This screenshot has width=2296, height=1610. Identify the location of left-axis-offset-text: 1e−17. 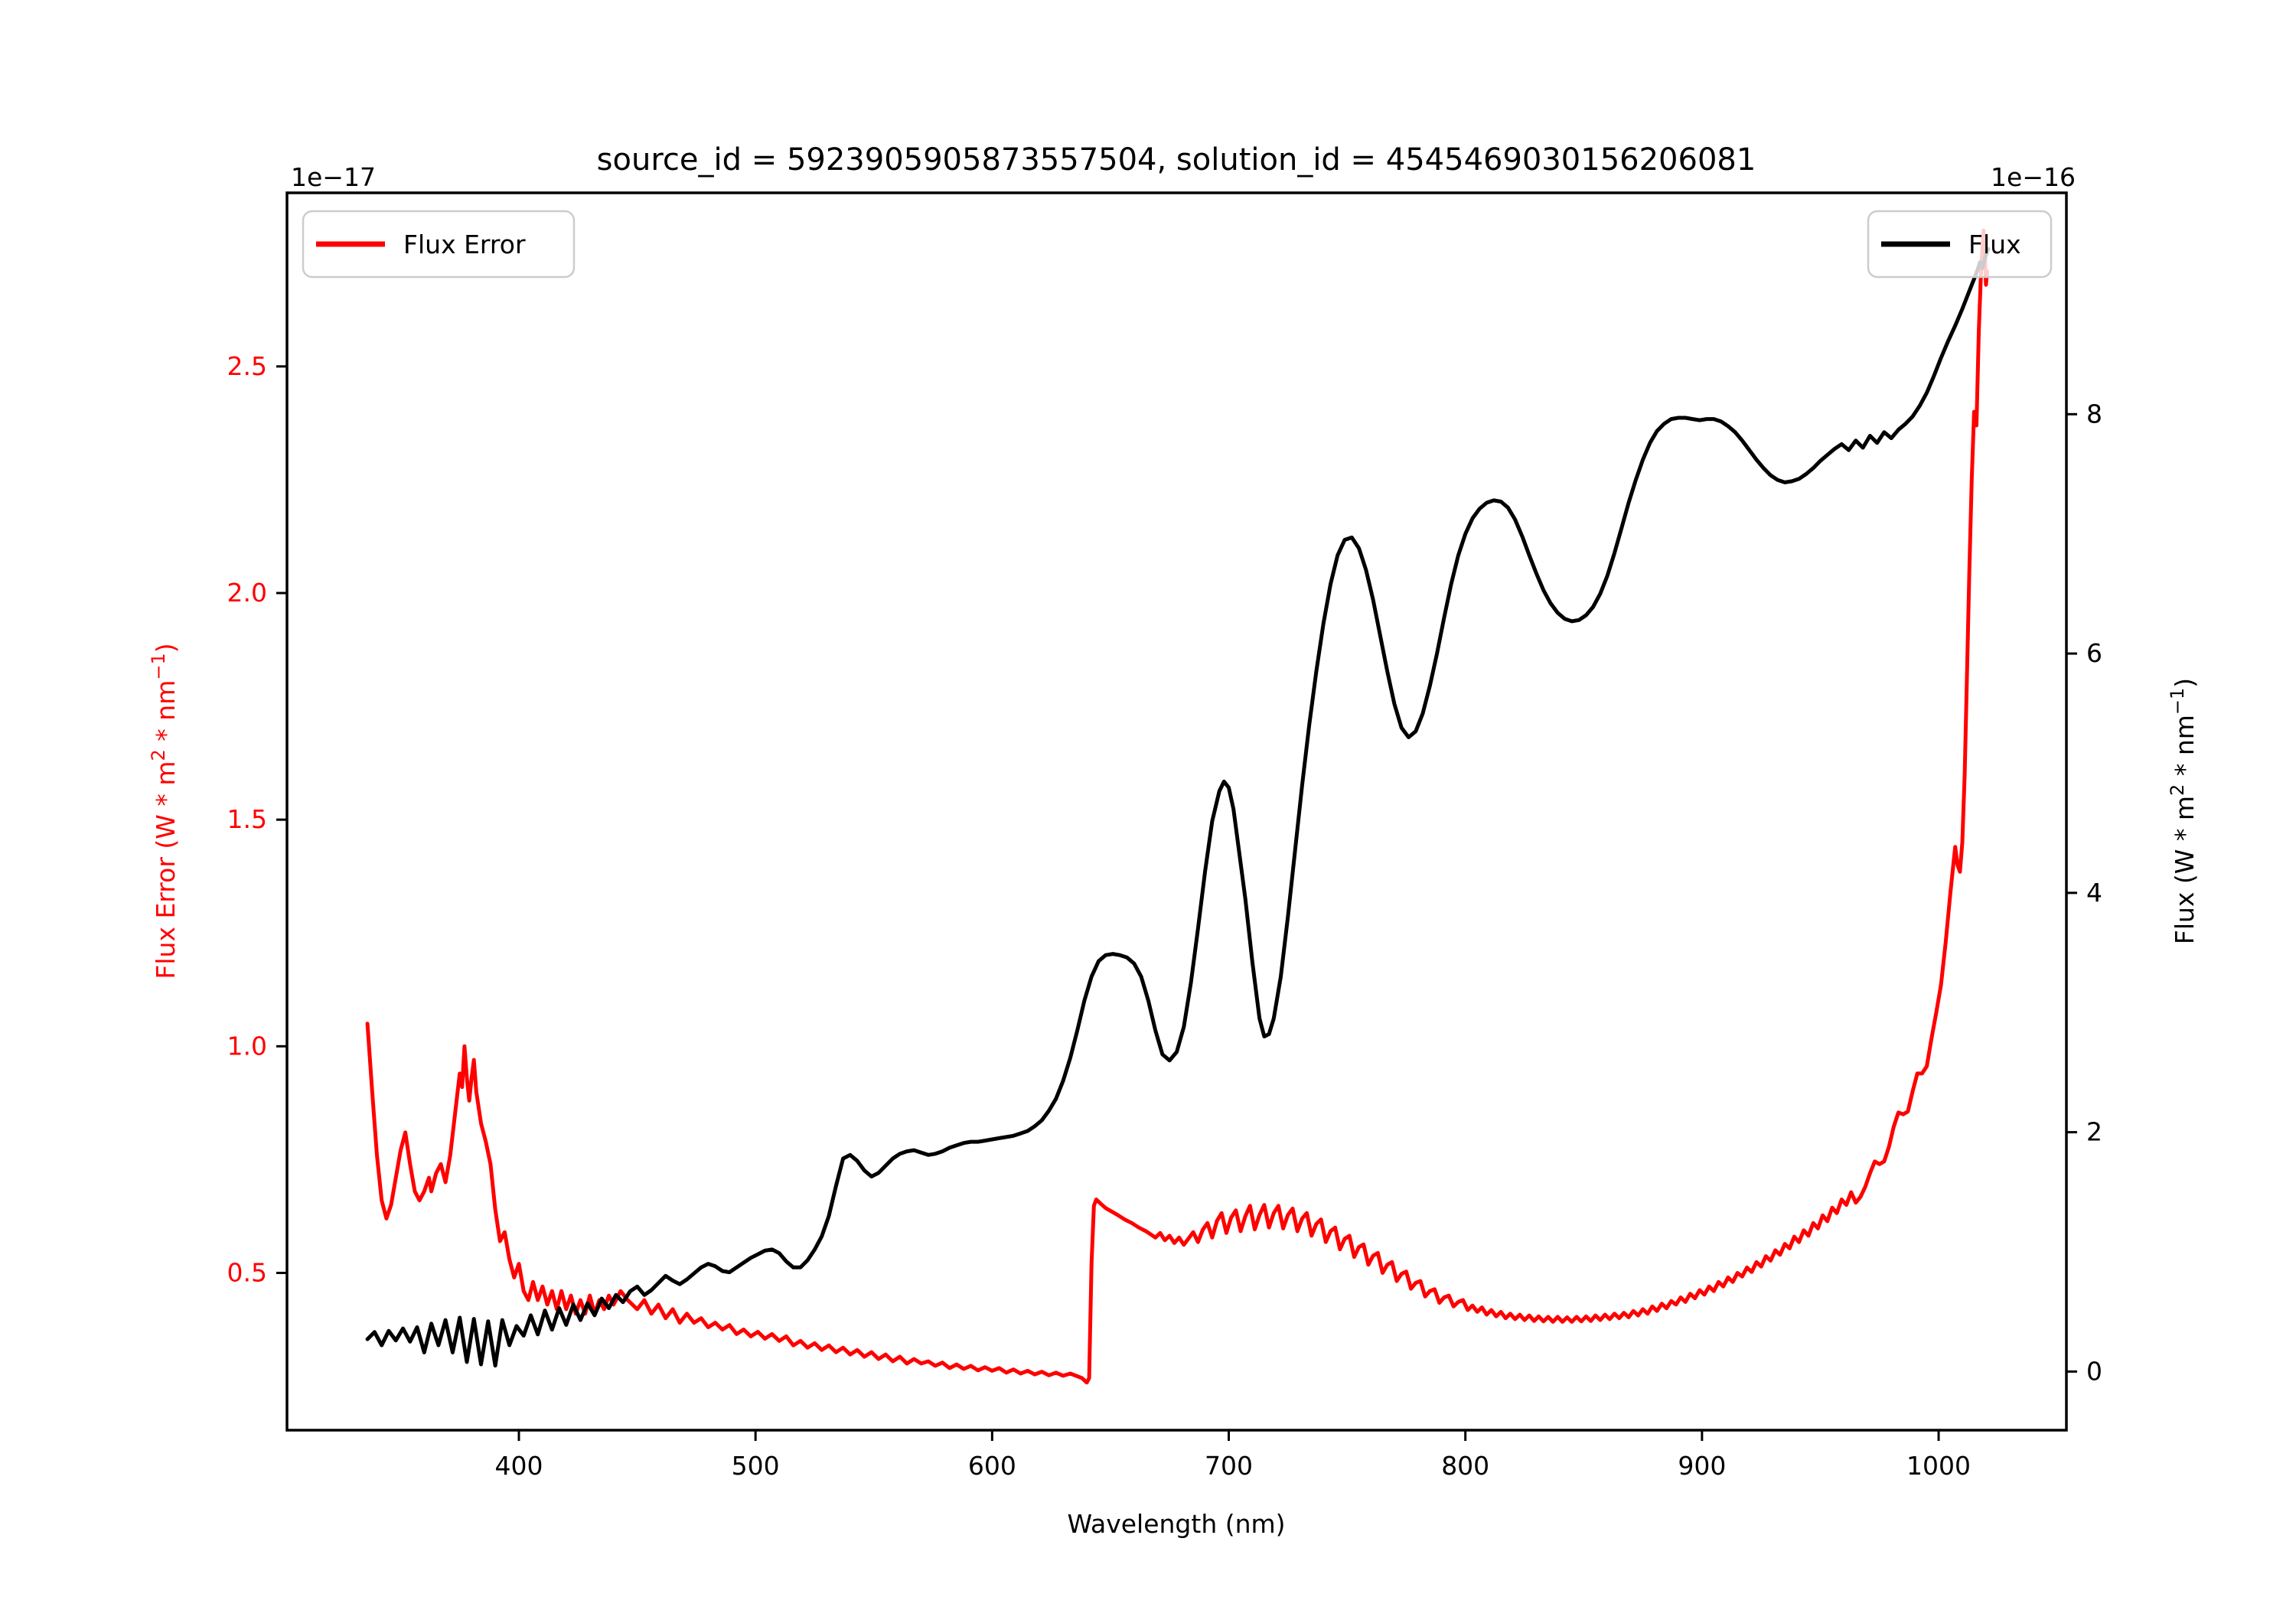
(333, 177).